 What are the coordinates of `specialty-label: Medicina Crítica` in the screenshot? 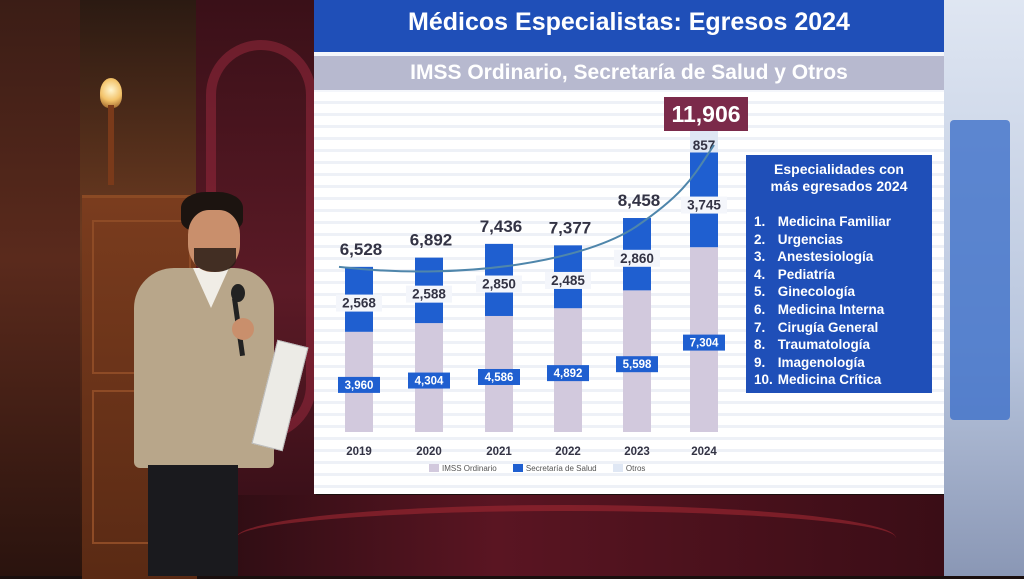 It's located at (829, 380).